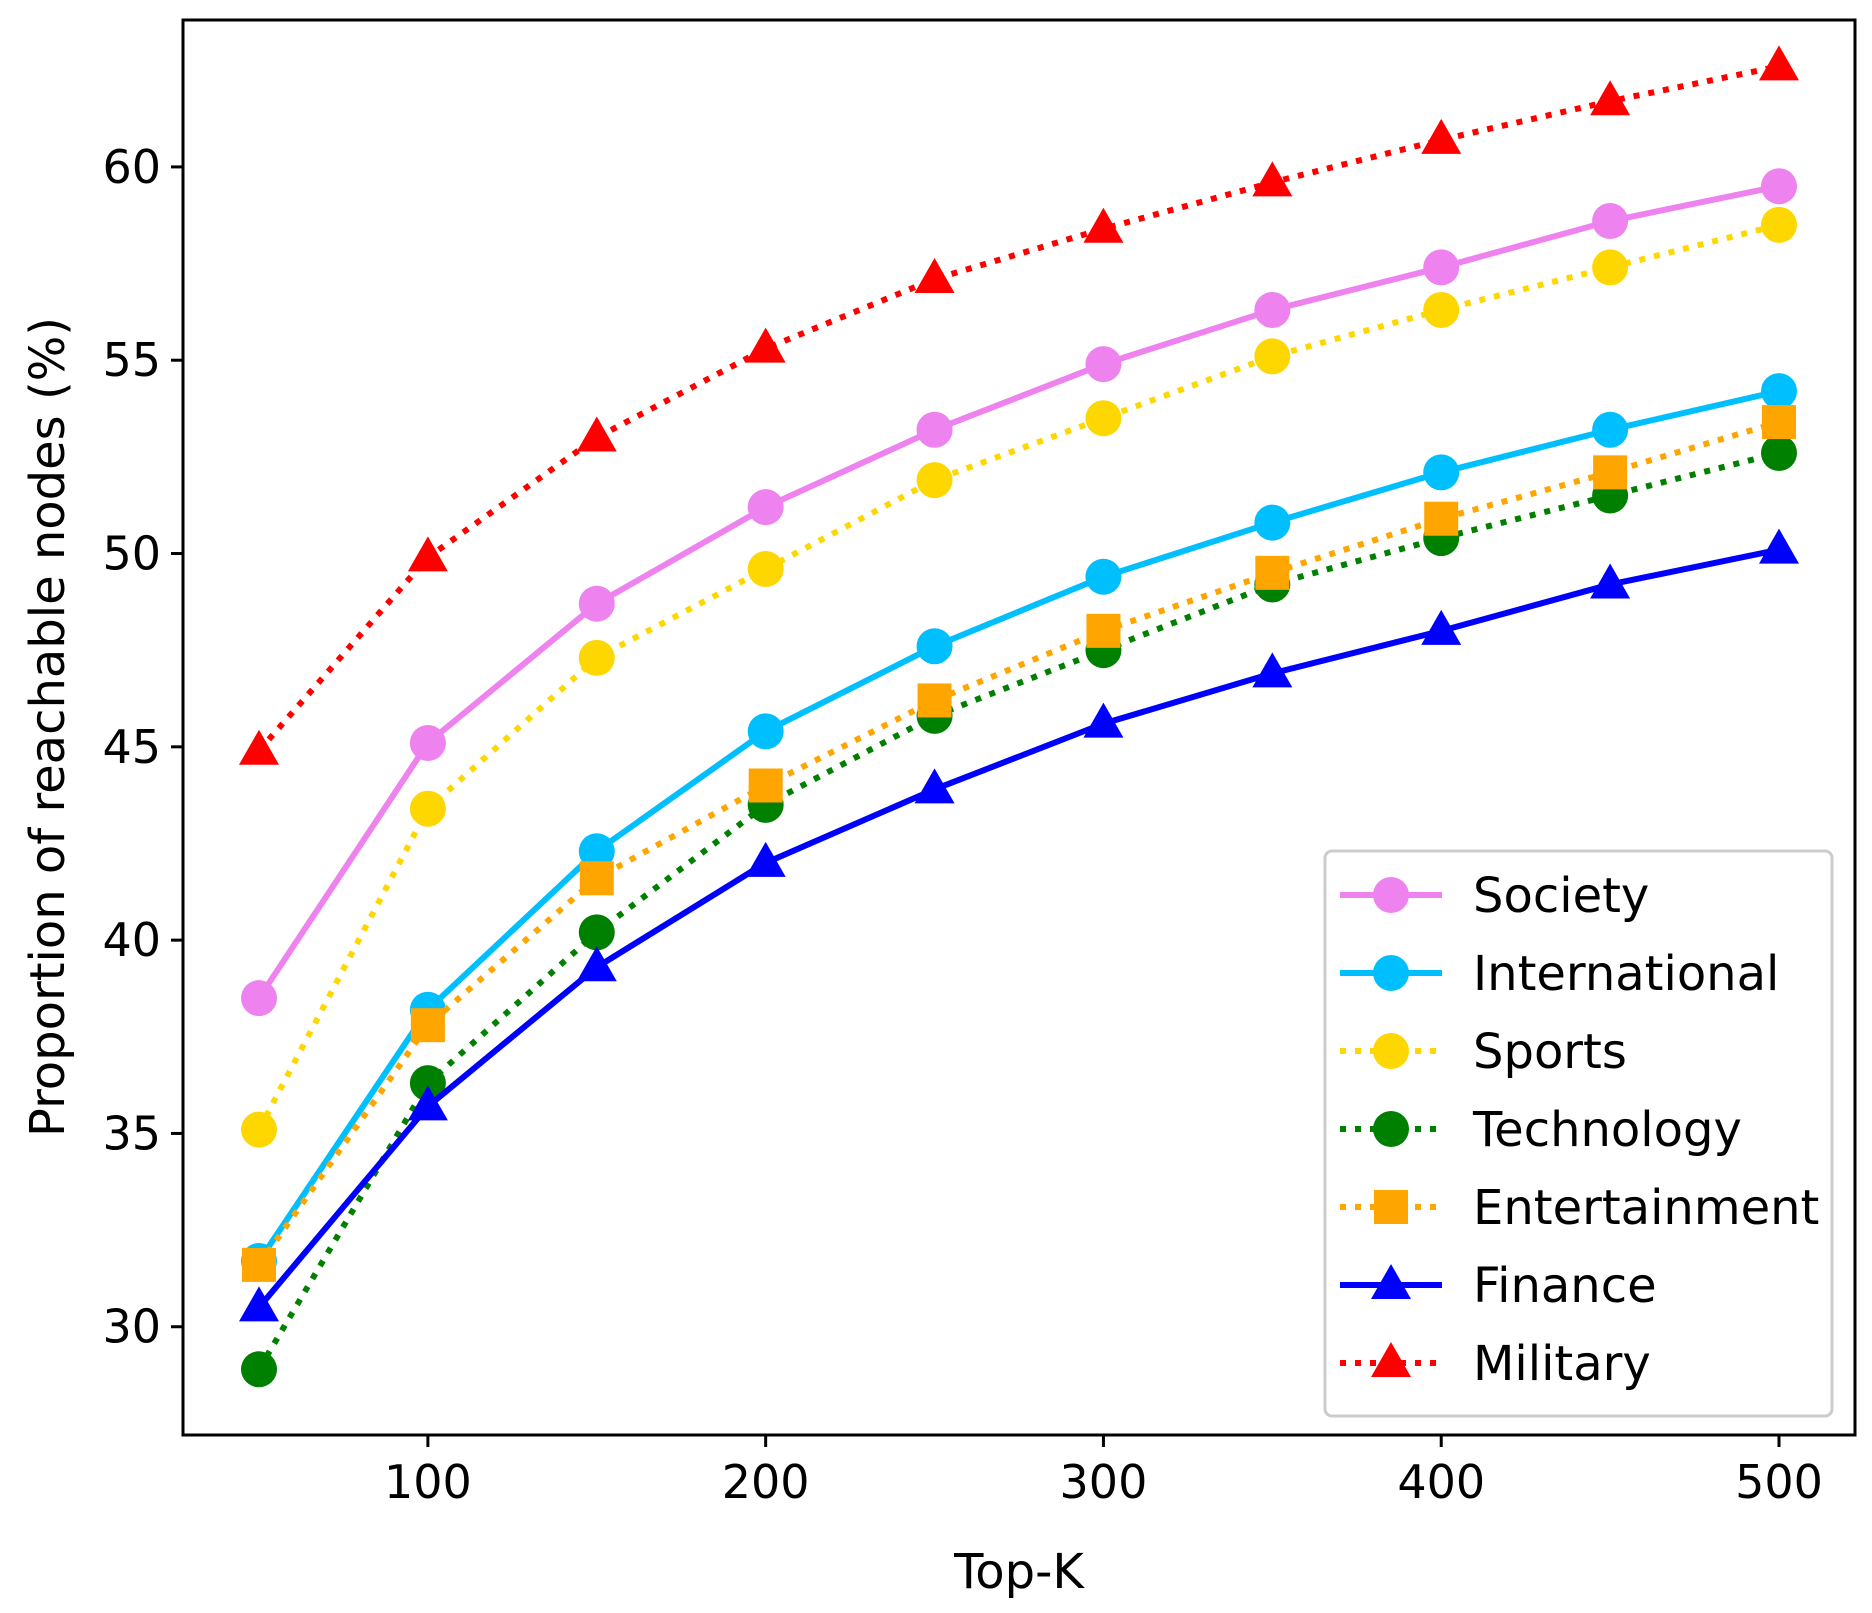  What do you see at coordinates (131, 360) in the screenshot?
I see `y-tick-label: 55` at bounding box center [131, 360].